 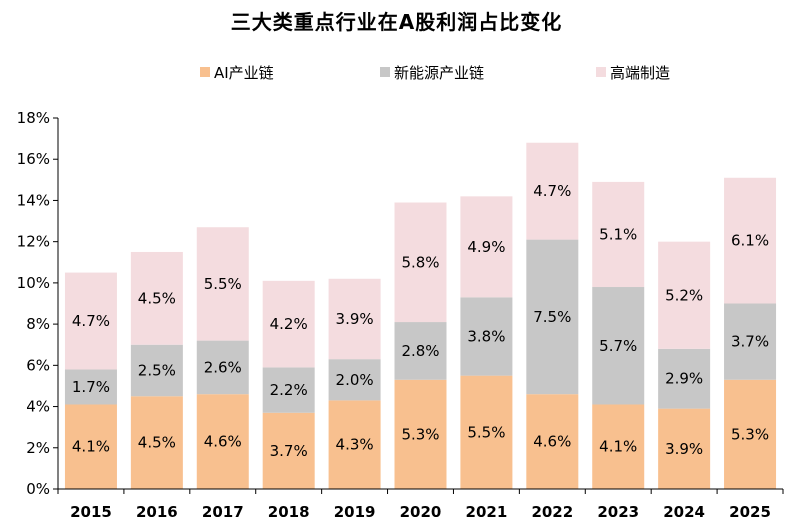 I want to click on y-tick-label-4: 8%, so click(x=38, y=324).